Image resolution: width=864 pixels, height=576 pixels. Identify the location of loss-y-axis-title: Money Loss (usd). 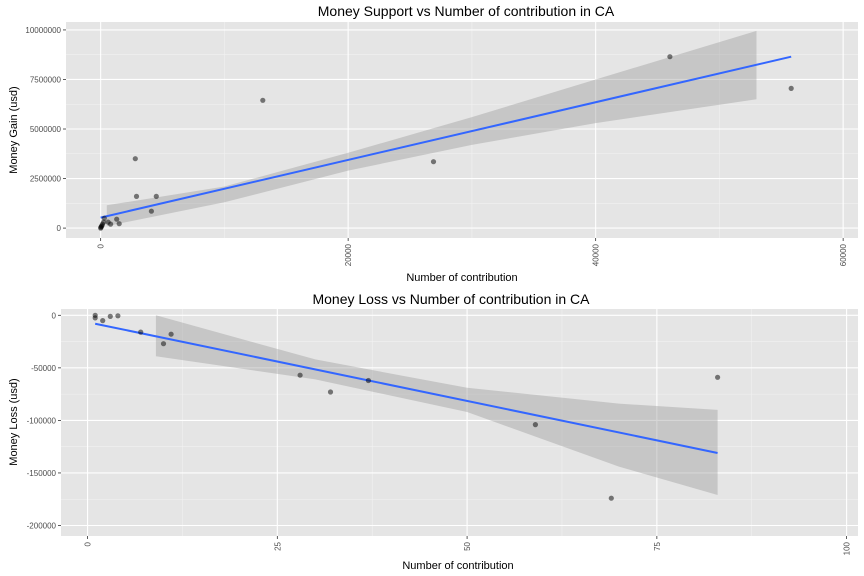
(14, 421).